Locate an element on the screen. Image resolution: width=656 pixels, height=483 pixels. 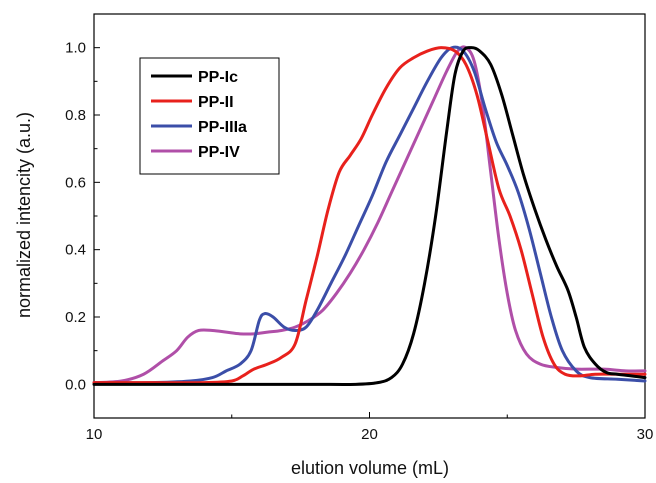
legend-label: PP-IV is located at coordinates (219, 152).